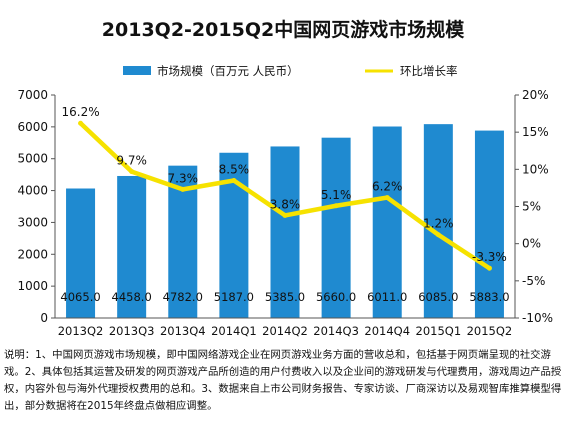 The height and width of the screenshot is (424, 567). I want to click on growth-value-label: -3.3%, so click(489, 257).